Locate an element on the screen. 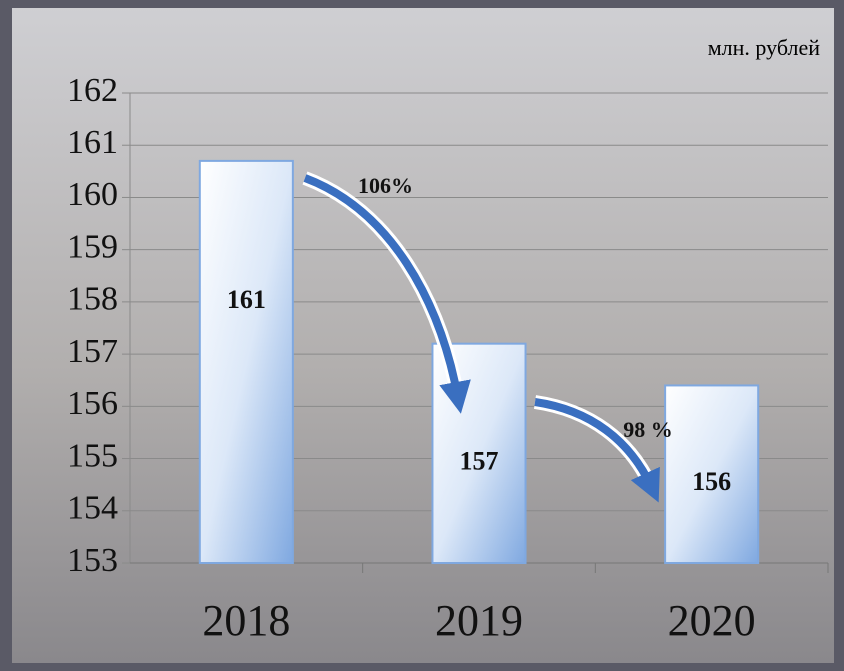  y-tick-label: 158 is located at coordinates (92, 299).